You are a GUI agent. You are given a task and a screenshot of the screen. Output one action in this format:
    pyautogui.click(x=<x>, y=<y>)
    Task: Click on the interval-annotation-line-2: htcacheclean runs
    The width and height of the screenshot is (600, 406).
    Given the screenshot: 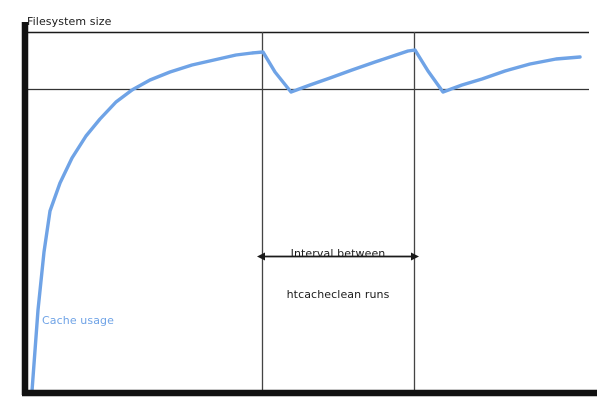 What is the action you would take?
    pyautogui.click(x=338, y=294)
    